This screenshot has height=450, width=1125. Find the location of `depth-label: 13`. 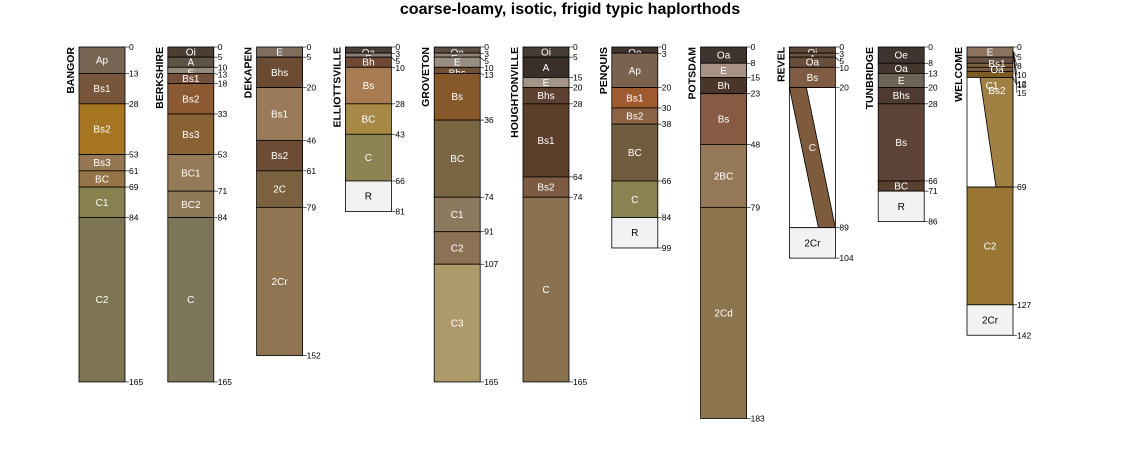

depth-label: 13 is located at coordinates (933, 73).